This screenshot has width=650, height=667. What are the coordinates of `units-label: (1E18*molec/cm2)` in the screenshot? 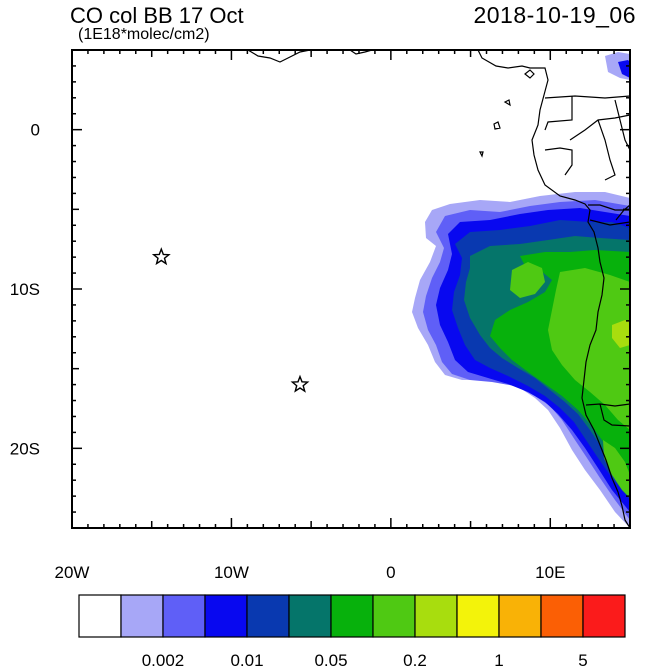 It's located at (144, 34).